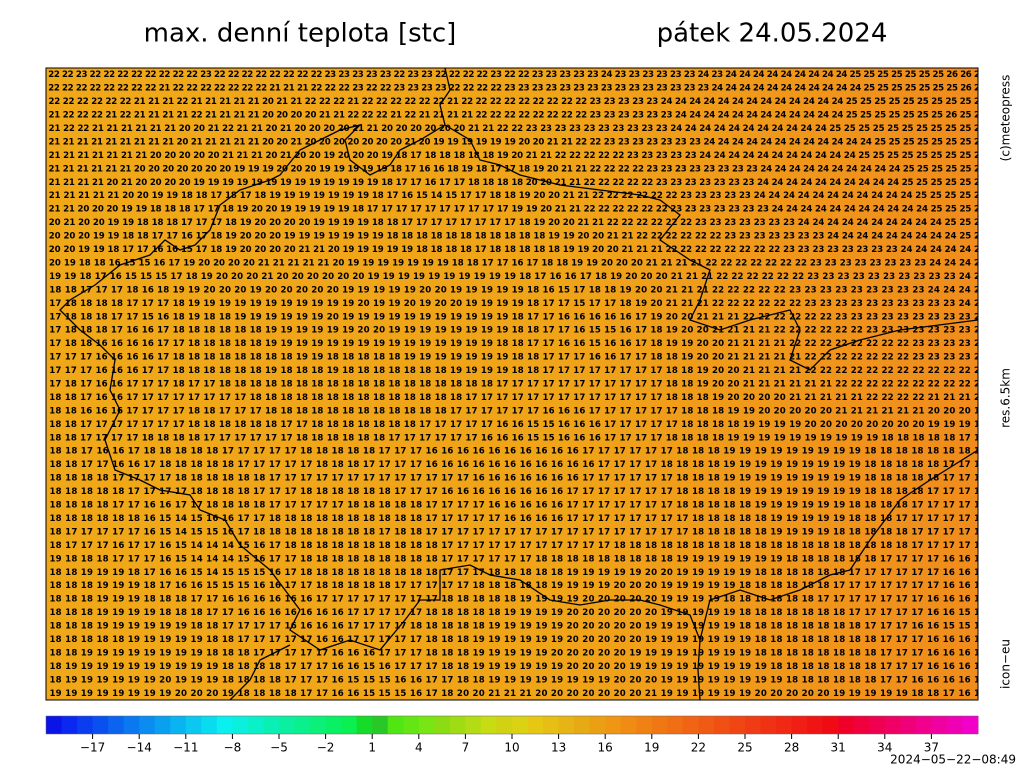 The height and width of the screenshot is (768, 1024). I want to click on colorbar-label: 28, so click(791, 748).